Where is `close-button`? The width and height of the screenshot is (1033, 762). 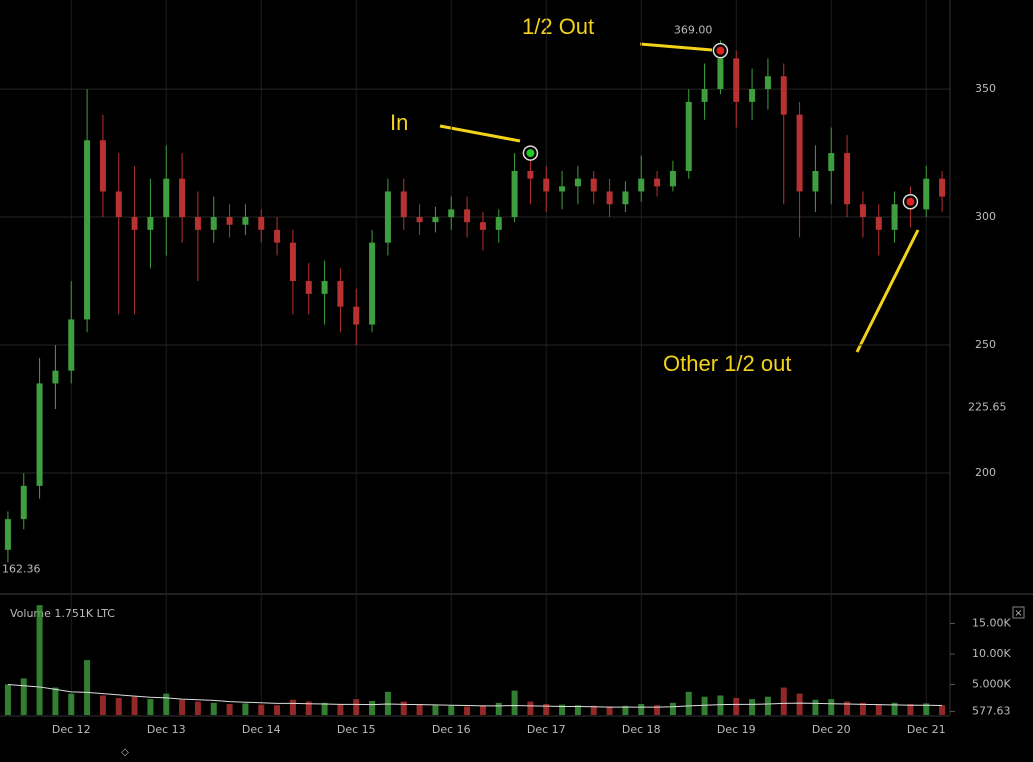 close-button is located at coordinates (1018, 612).